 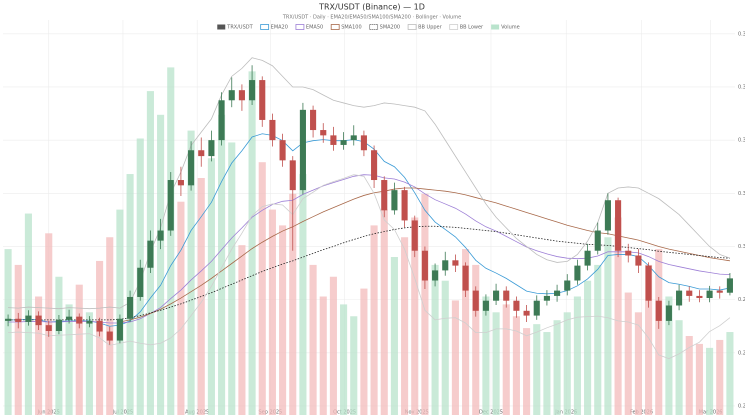 What do you see at coordinates (510, 28) in the screenshot?
I see `legend-label: Volume` at bounding box center [510, 28].